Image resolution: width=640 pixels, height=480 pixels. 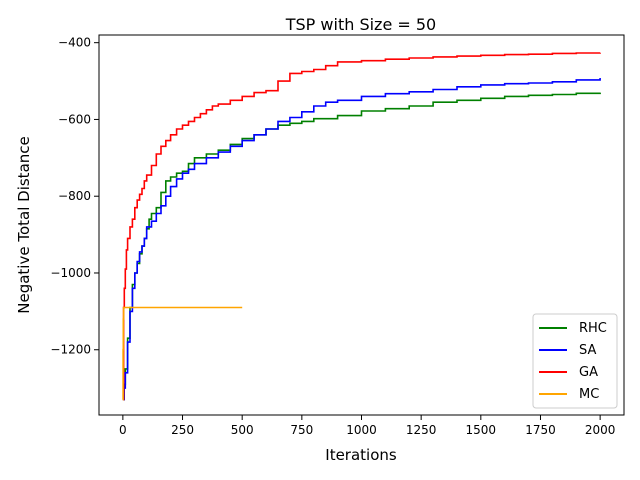 I want to click on x-tick-label: 750, so click(x=301, y=430).